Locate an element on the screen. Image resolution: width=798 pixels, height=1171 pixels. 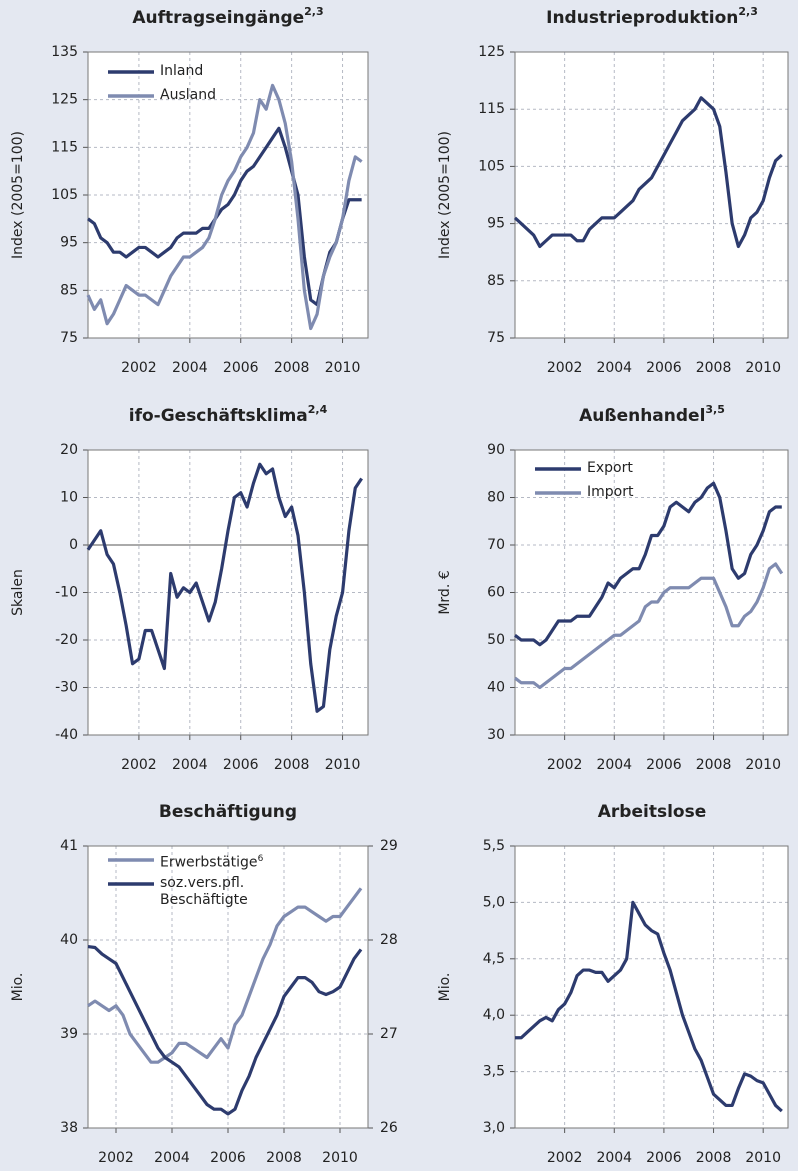
y-tick-label: 4,5 is located at coordinates (494, 959).